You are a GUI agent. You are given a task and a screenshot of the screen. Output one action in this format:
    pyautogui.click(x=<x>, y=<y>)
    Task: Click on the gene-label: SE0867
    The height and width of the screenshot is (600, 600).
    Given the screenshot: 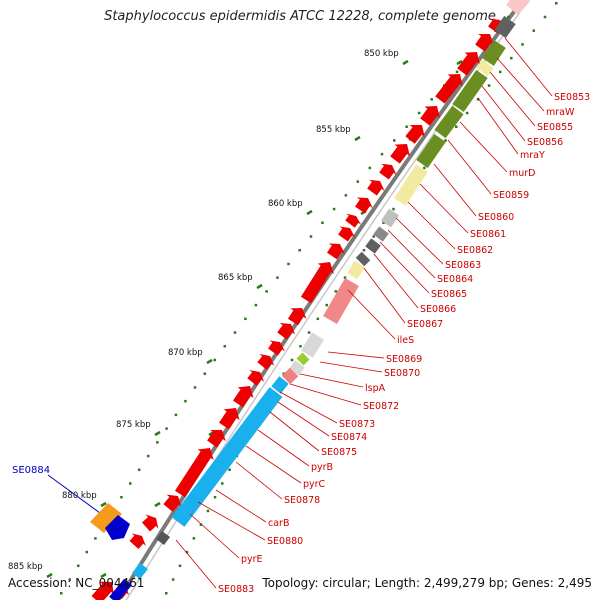 What is the action you would take?
    pyautogui.click(x=425, y=324)
    